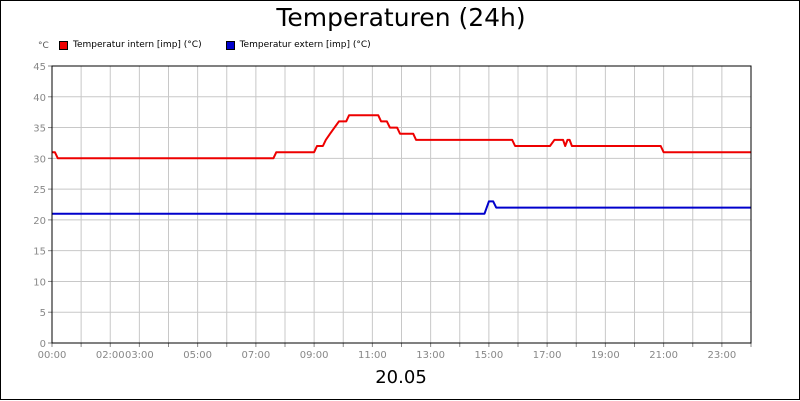  What do you see at coordinates (547, 355) in the screenshot?
I see `x-tick-label: 17:00` at bounding box center [547, 355].